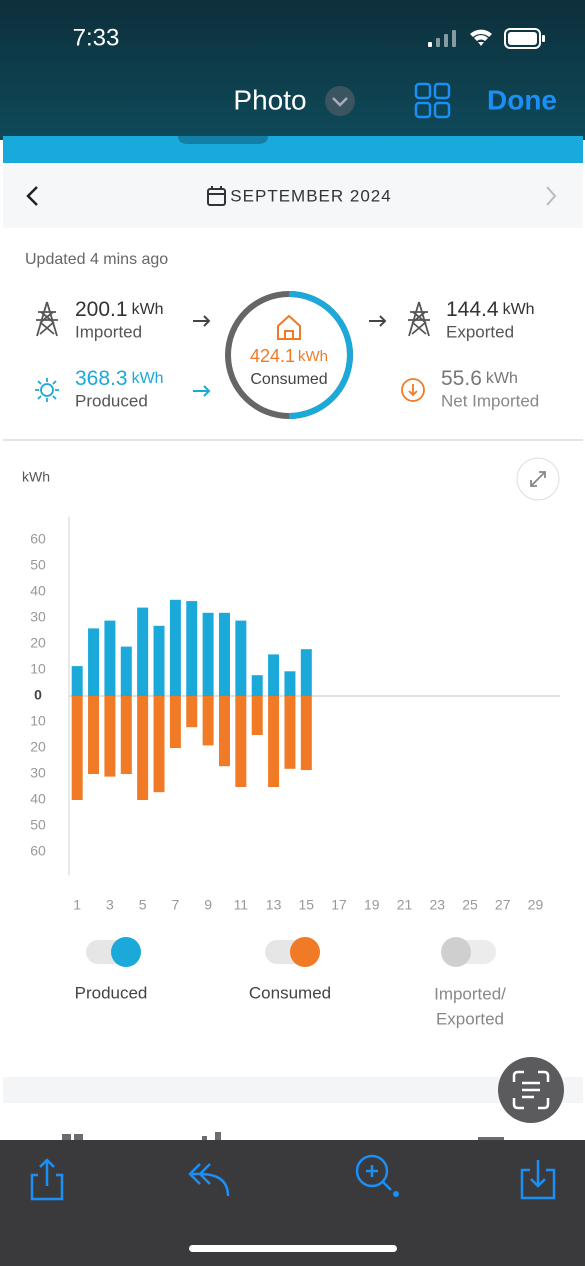 This screenshot has height=1266, width=585. I want to click on next-month, so click(551, 196).